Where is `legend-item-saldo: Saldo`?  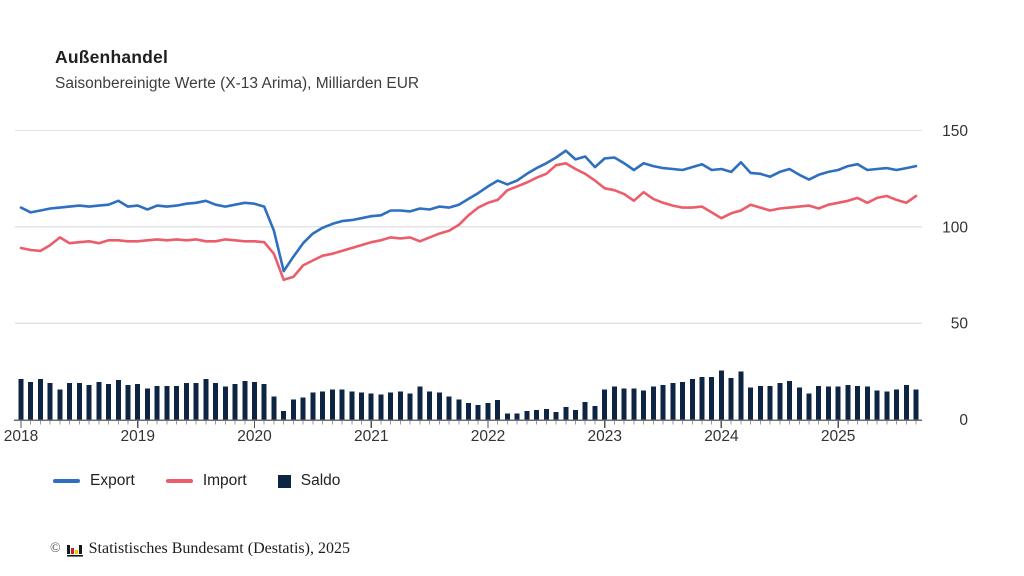 legend-item-saldo: Saldo is located at coordinates (309, 481).